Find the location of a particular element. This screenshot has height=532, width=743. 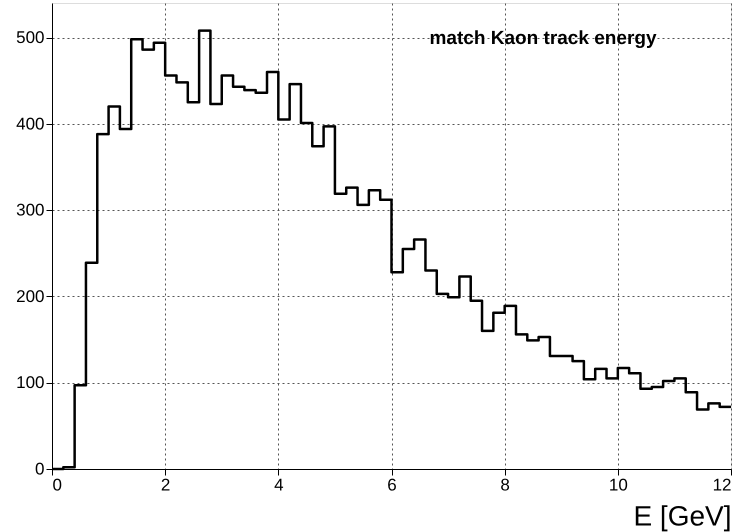

x-tick-label: 4 is located at coordinates (279, 485).